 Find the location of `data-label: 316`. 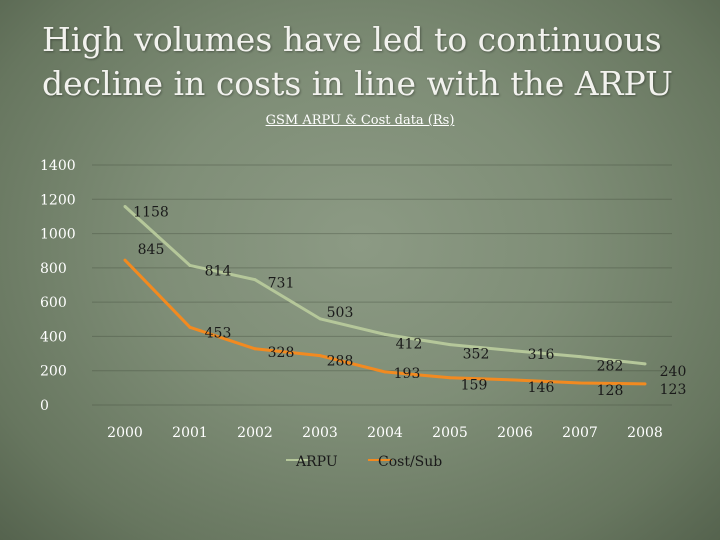

data-label: 316 is located at coordinates (541, 355).